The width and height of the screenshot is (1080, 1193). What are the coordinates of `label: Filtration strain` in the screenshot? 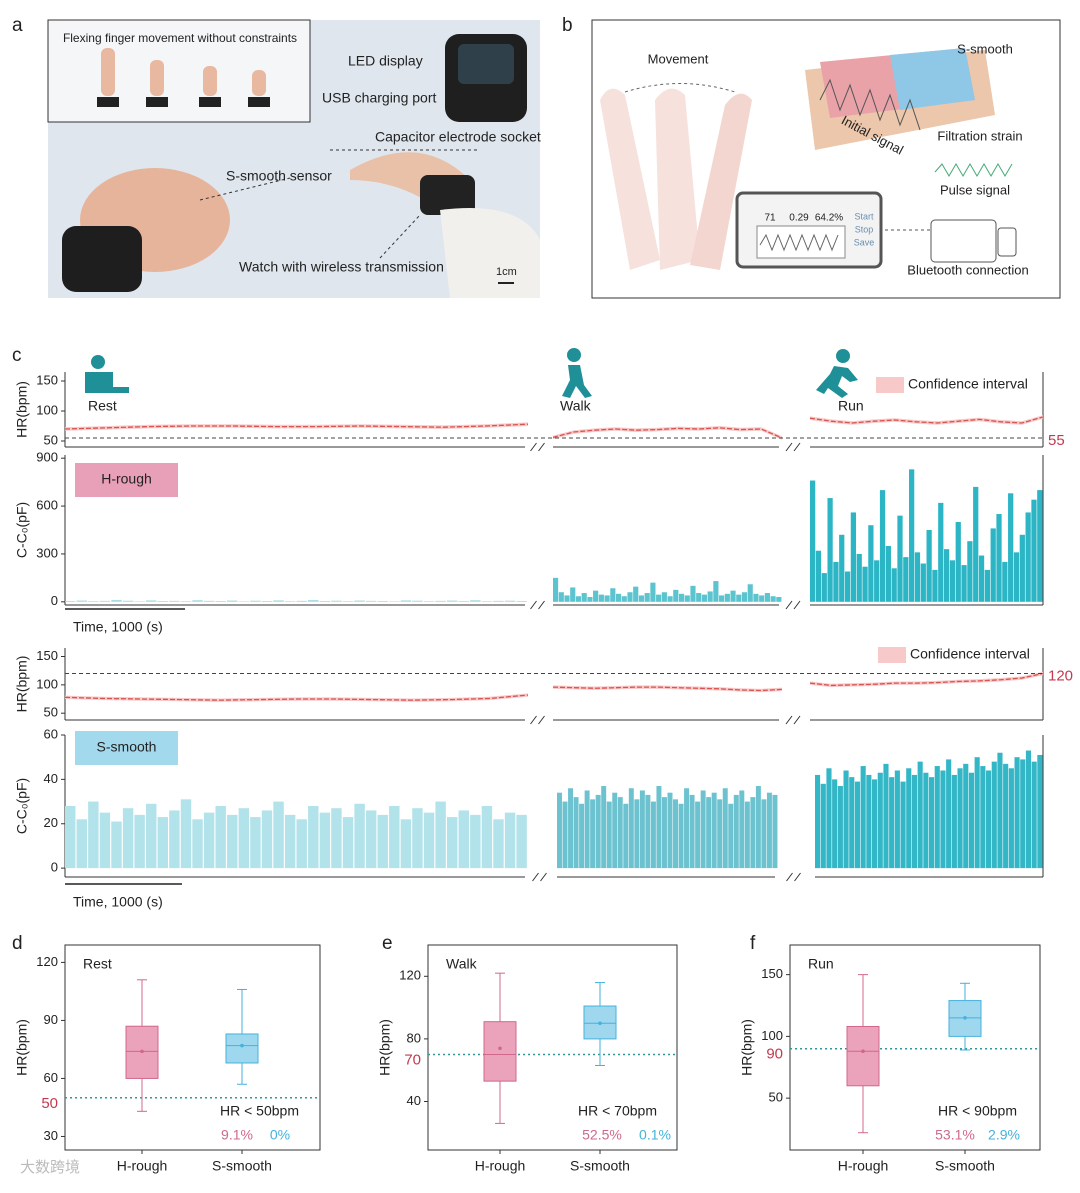 It's located at (979, 135).